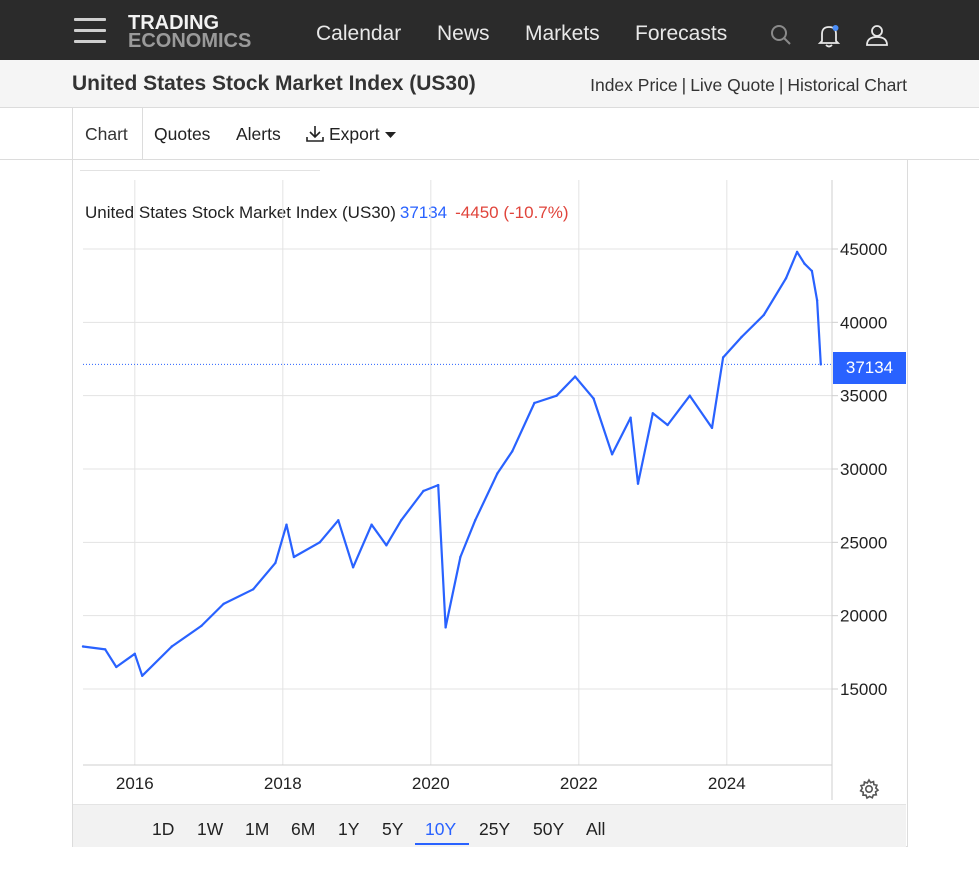 The height and width of the screenshot is (874, 979). Describe the element at coordinates (258, 134) in the screenshot. I see `tab-alerts: Alerts` at that location.